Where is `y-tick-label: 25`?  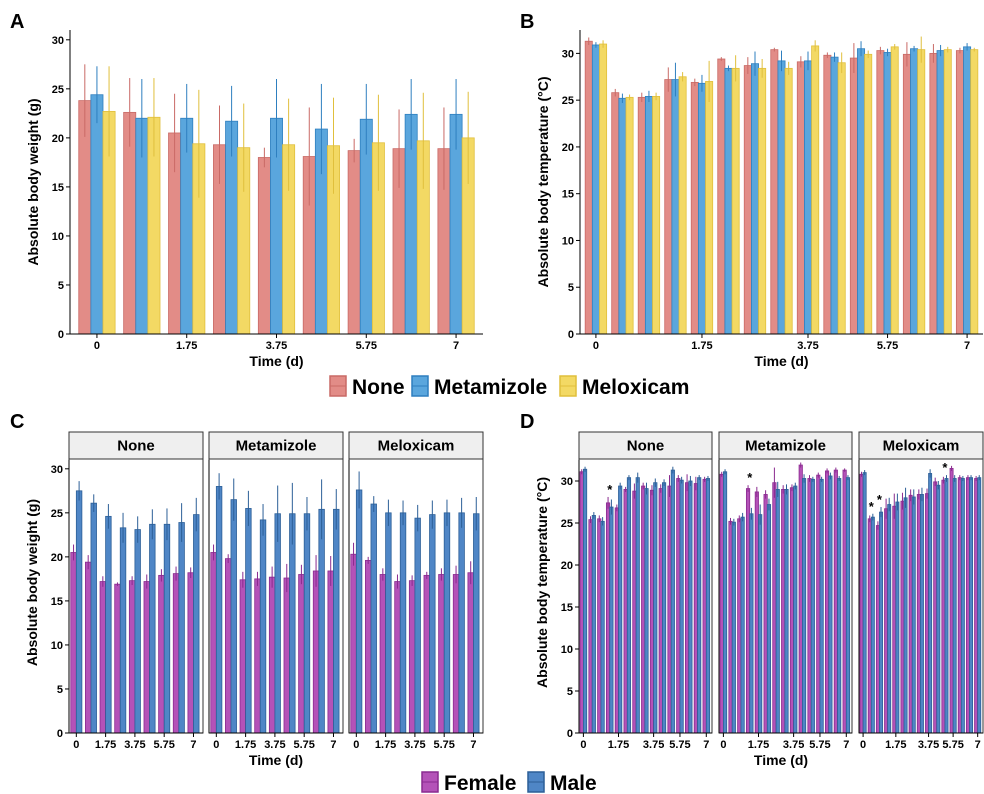 y-tick-label: 25 is located at coordinates (57, 514).